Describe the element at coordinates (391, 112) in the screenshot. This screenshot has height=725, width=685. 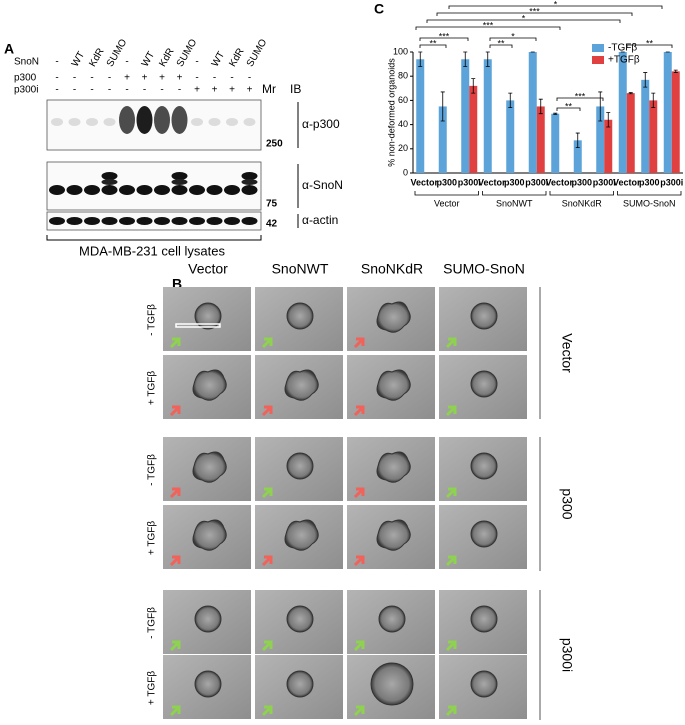
I see `y-axis-title: % non-deformed organoids` at that location.